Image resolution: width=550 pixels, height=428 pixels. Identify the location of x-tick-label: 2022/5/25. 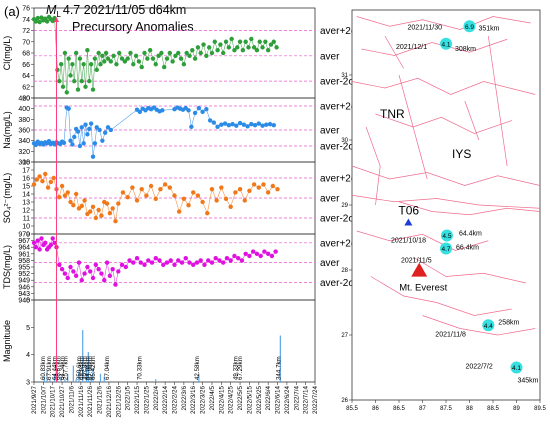
(259, 400).